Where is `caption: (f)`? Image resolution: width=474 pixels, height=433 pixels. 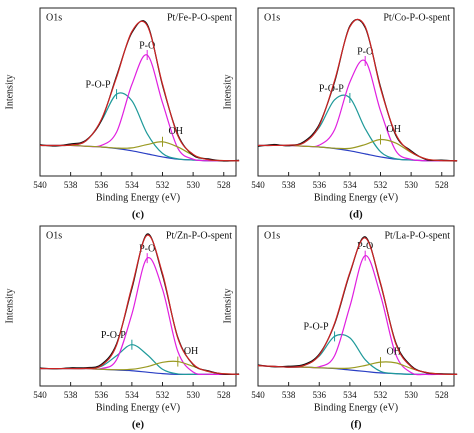 caption: (f) is located at coordinates (356, 425).